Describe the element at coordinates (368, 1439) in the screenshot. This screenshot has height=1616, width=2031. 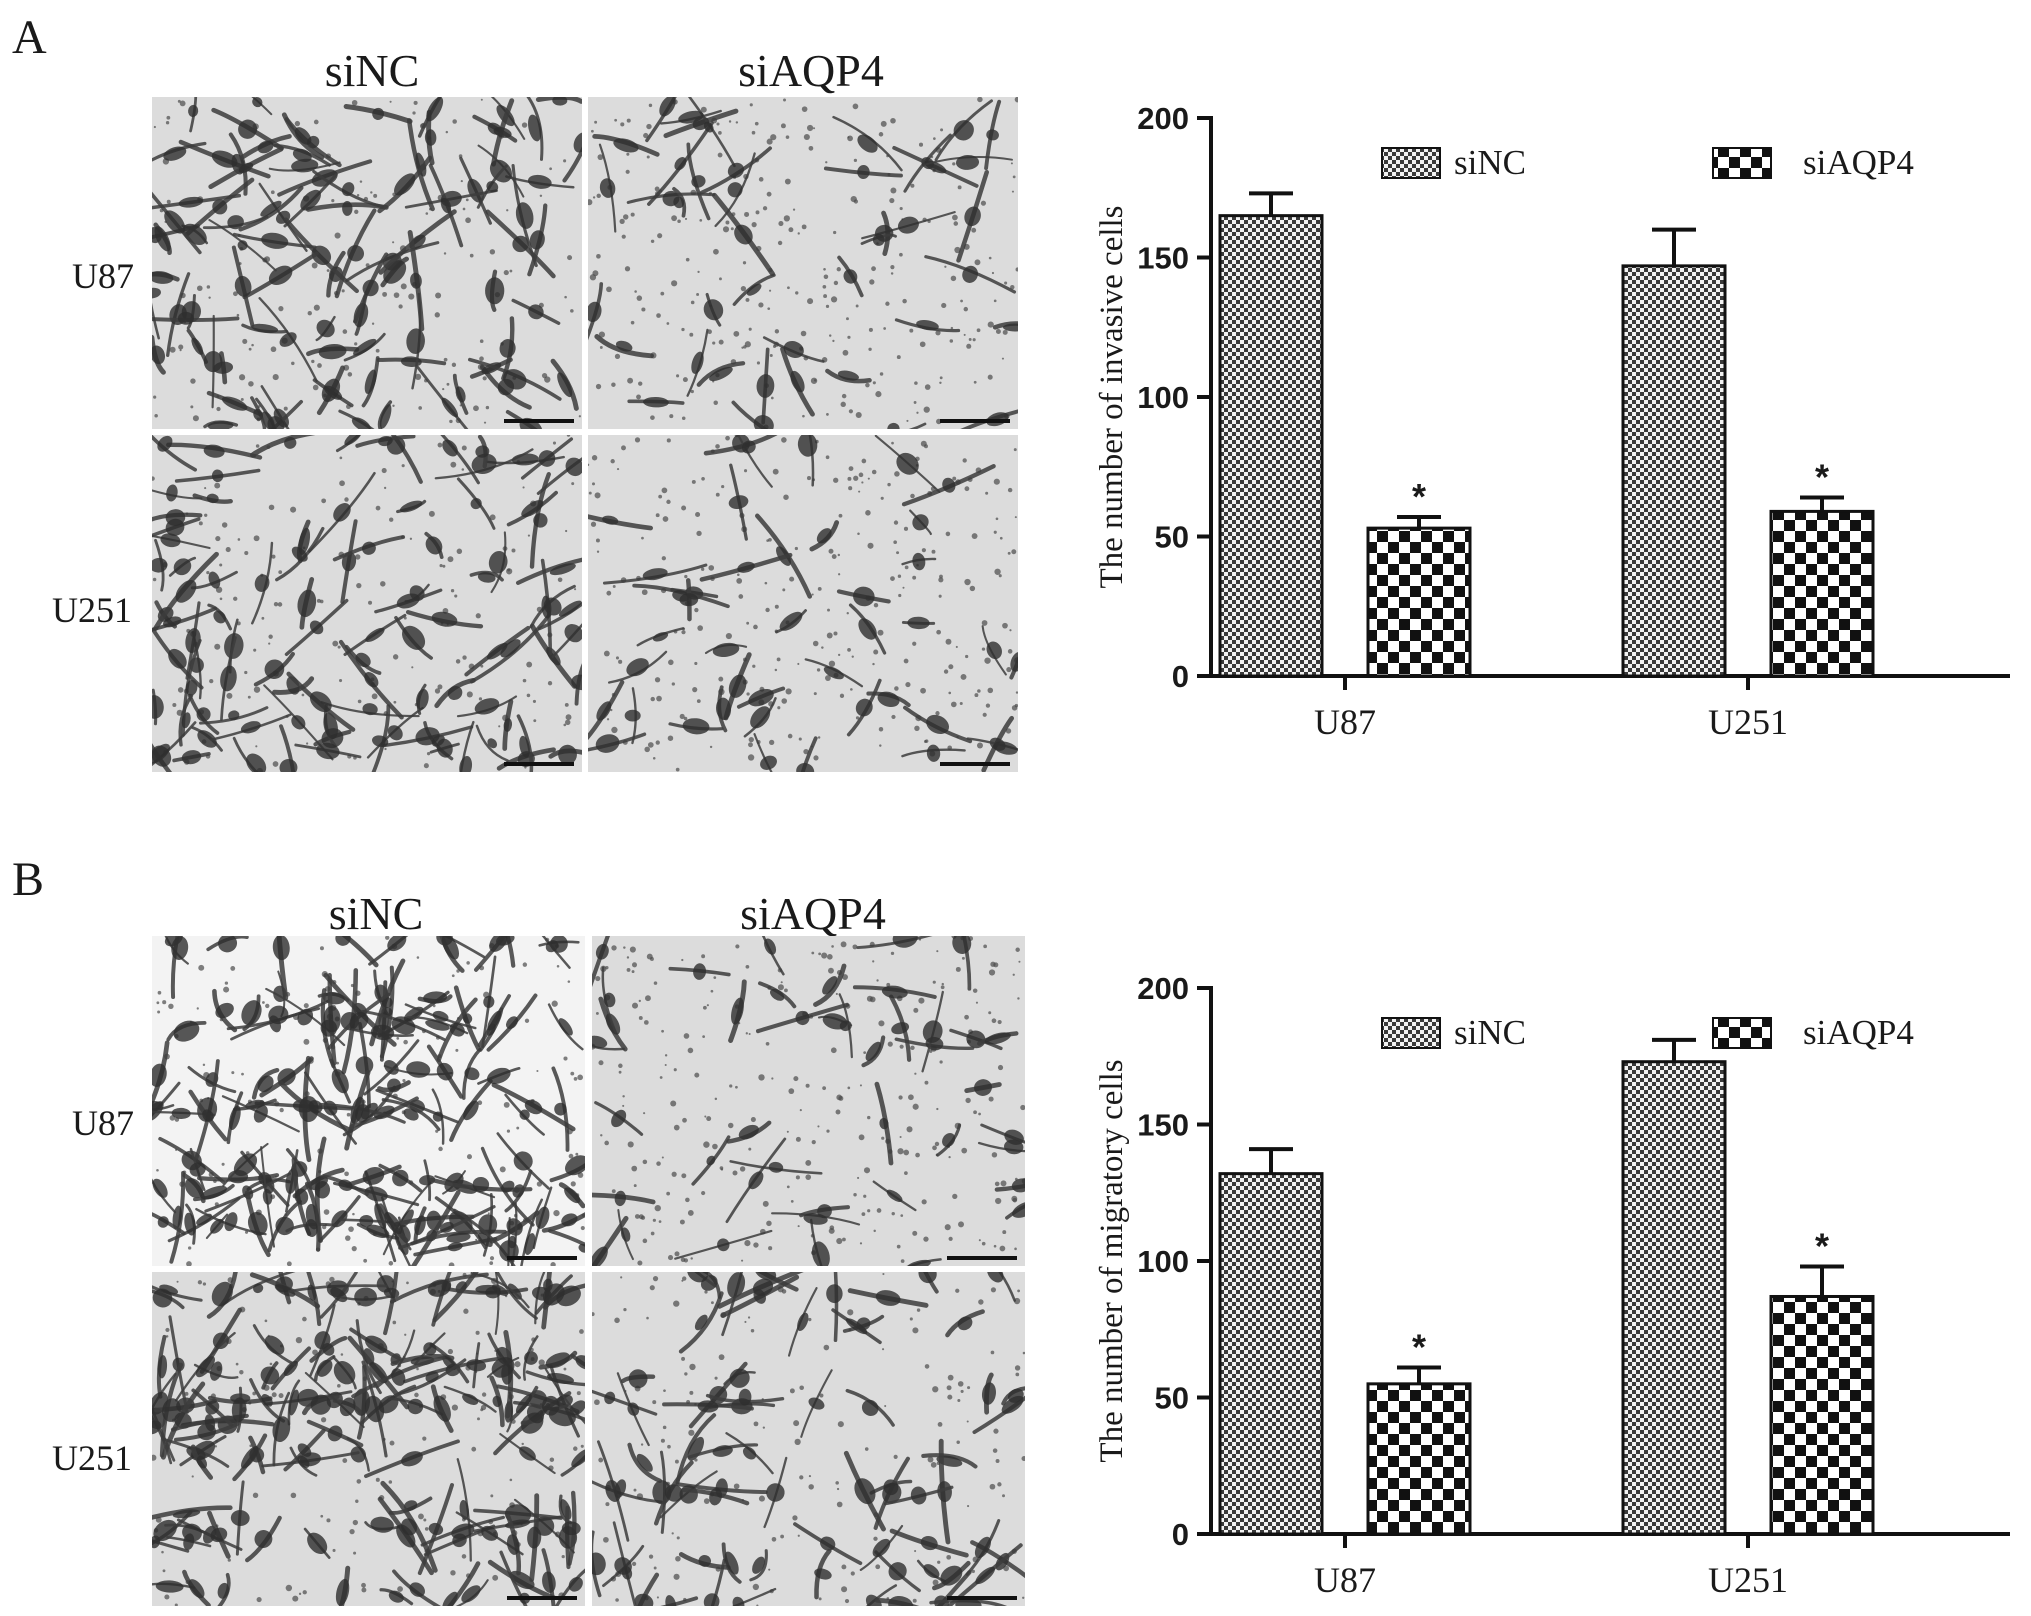
I see `micrograph-b-u251-sinc` at that location.